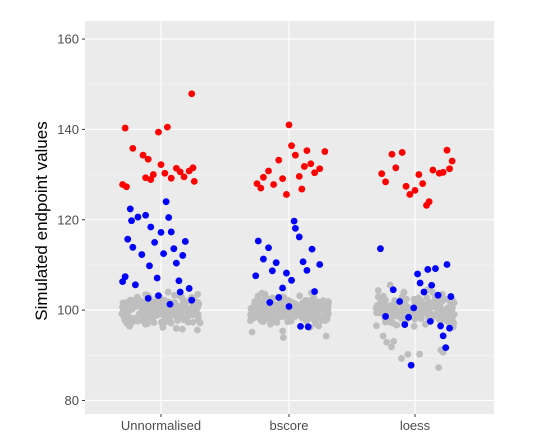 This screenshot has width=535, height=440. I want to click on y-tick-label: 160, so click(68, 39).